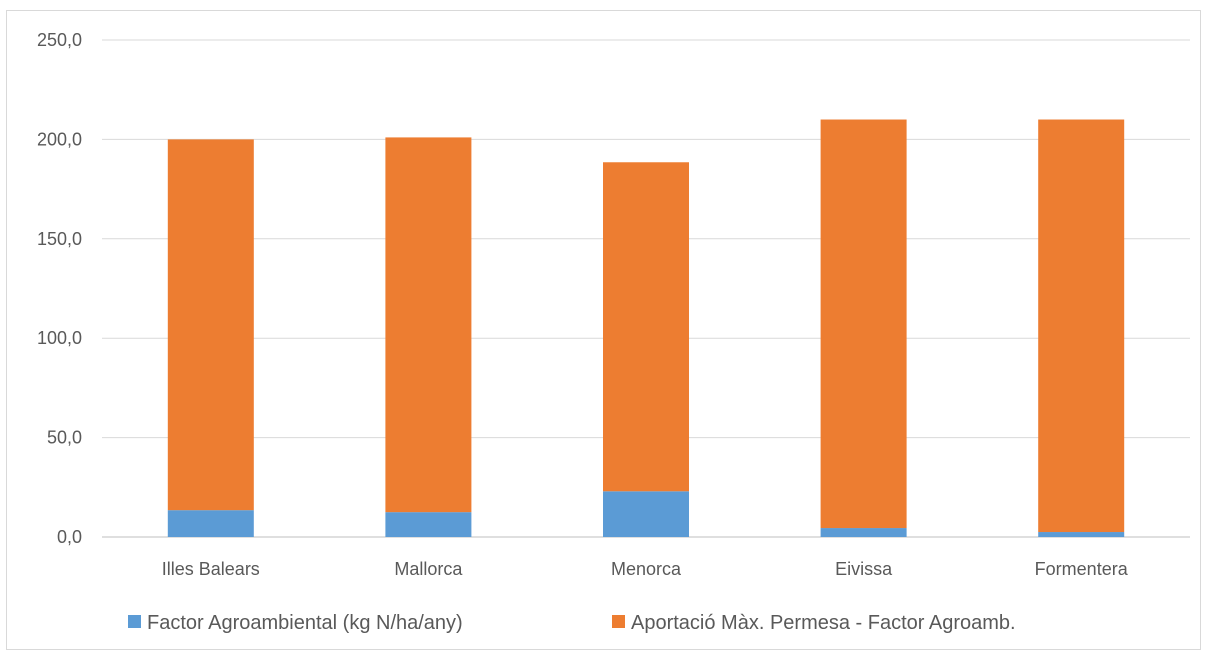  Describe the element at coordinates (864, 569) in the screenshot. I see `x-category-label: Eivissa` at that location.